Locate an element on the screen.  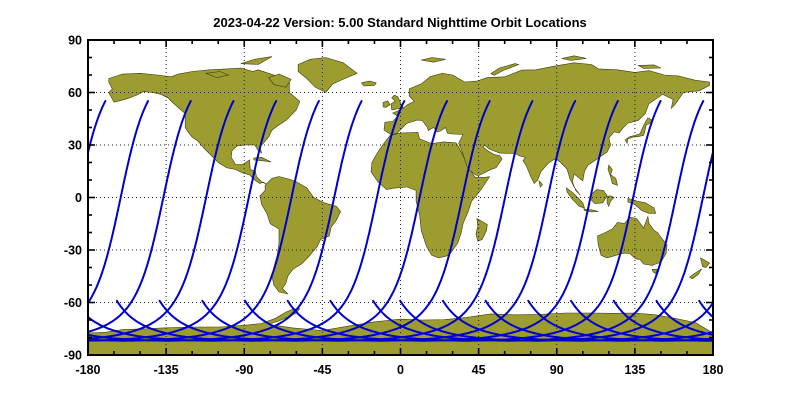
y-tick-label: 60 is located at coordinates (75, 93).